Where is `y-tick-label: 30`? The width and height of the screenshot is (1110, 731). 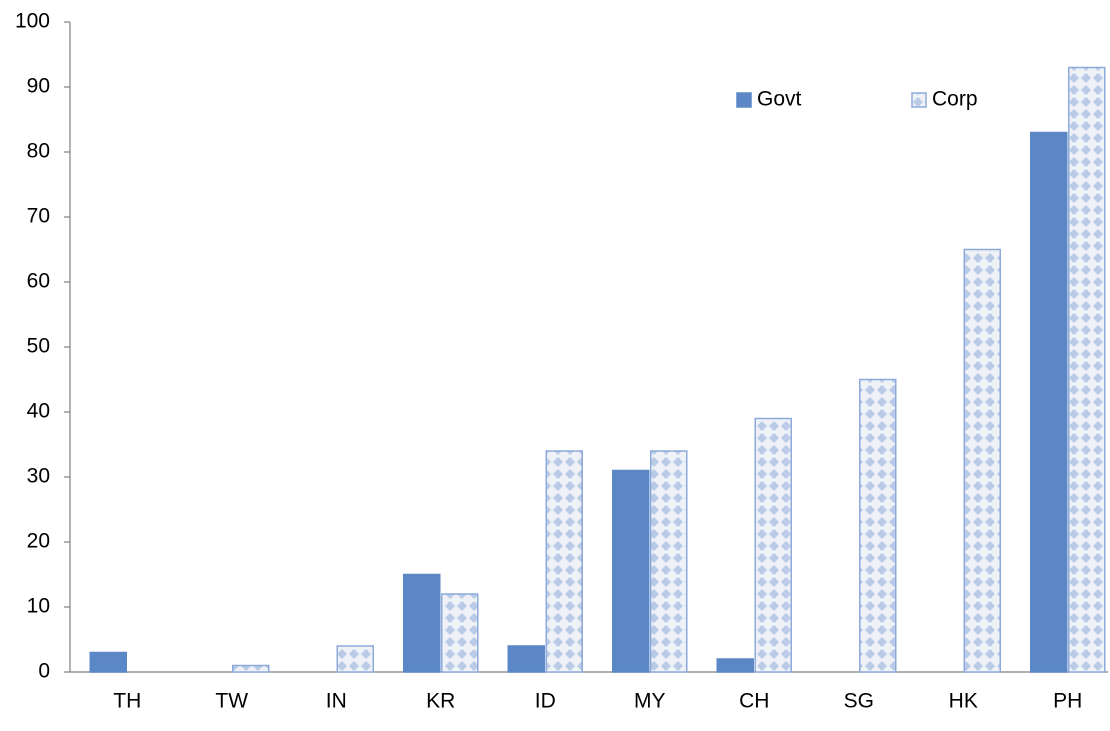
y-tick-label: 30 is located at coordinates (38, 476).